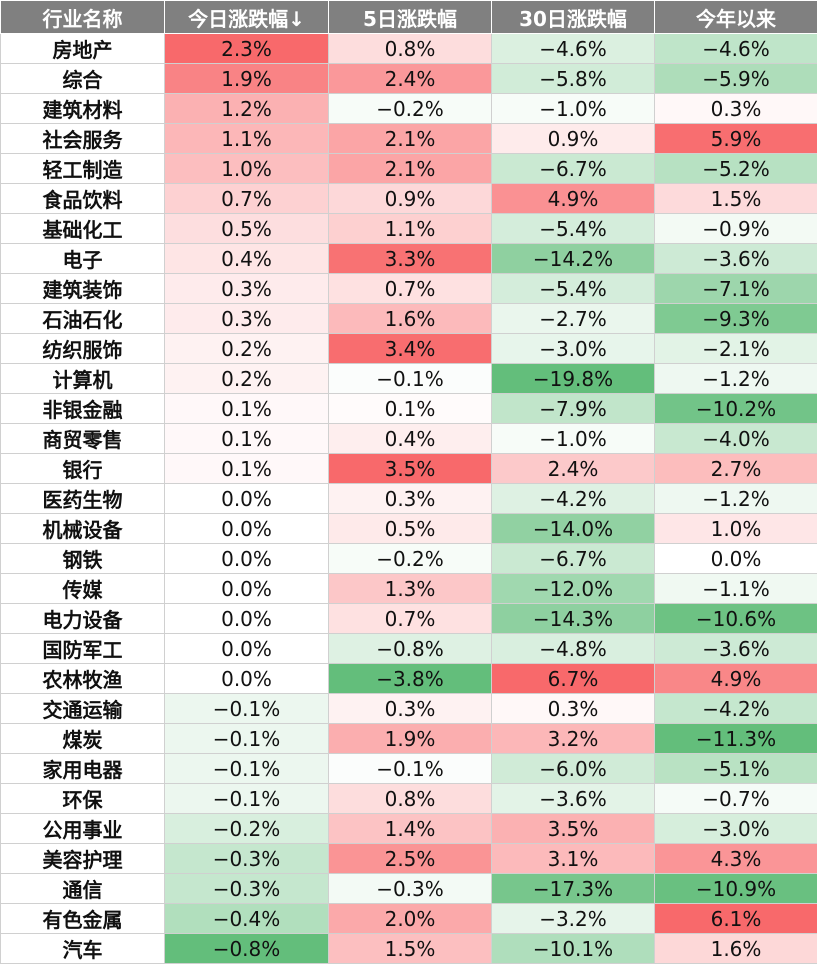  What do you see at coordinates (247, 319) in the screenshot?
I see `daily-change-cell: 0.3%` at bounding box center [247, 319].